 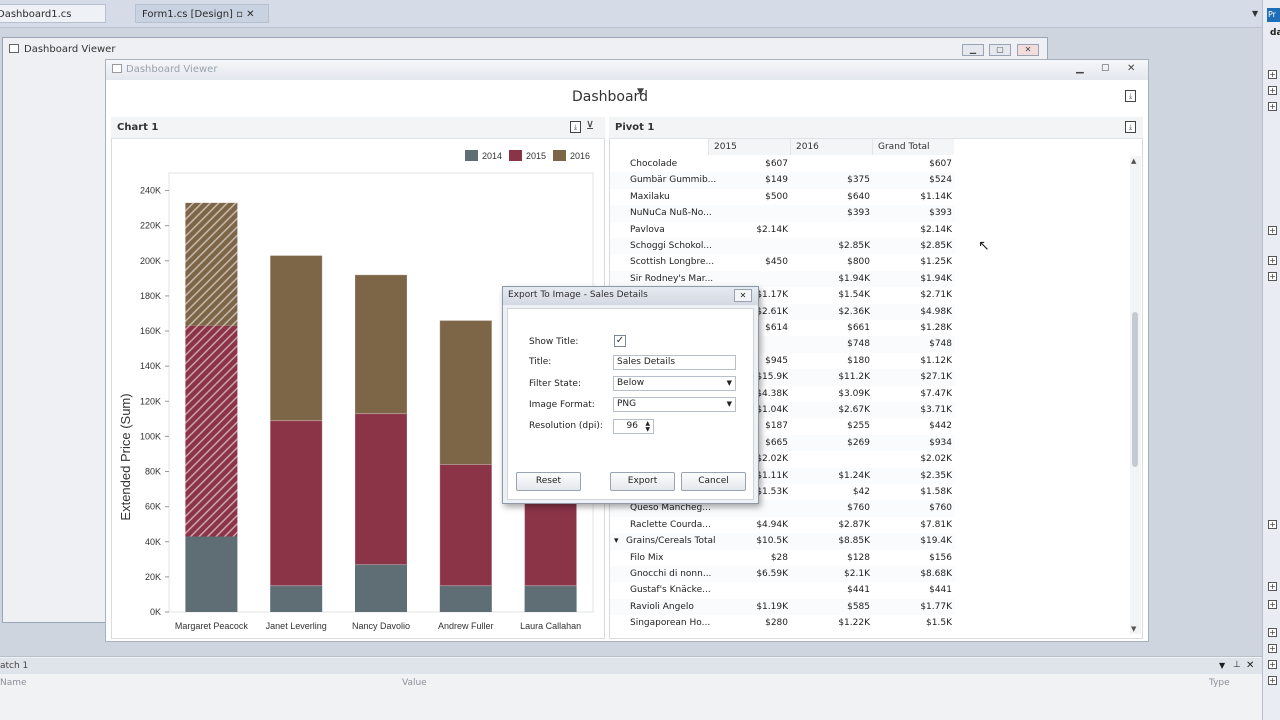 What do you see at coordinates (296, 503) in the screenshot?
I see `bar-2015-janet-leverling` at bounding box center [296, 503].